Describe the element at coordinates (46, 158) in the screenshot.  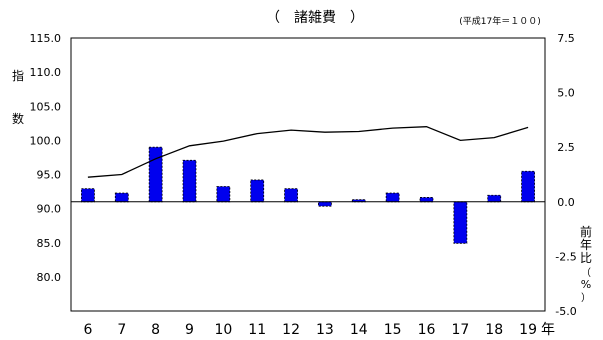
I see `left-axis-ticks: 80.0 85.0 90.0 95.0 100.0 105.0 110.0 115.0` at that location.